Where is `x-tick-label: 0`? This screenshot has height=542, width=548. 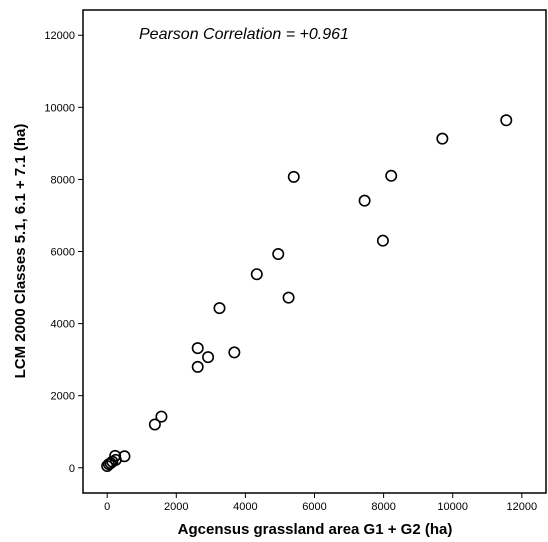 x-tick-label: 0 is located at coordinates (107, 507).